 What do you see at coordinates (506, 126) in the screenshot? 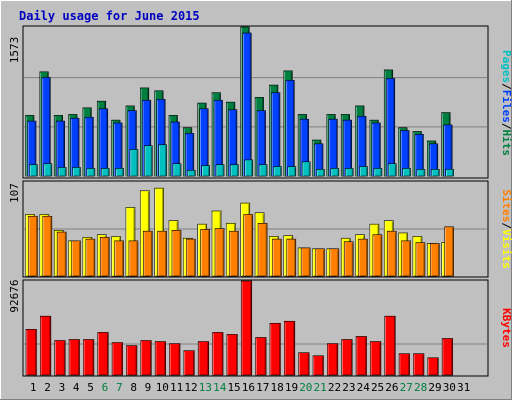
I see `legend-usage-item-3: /` at bounding box center [506, 126].